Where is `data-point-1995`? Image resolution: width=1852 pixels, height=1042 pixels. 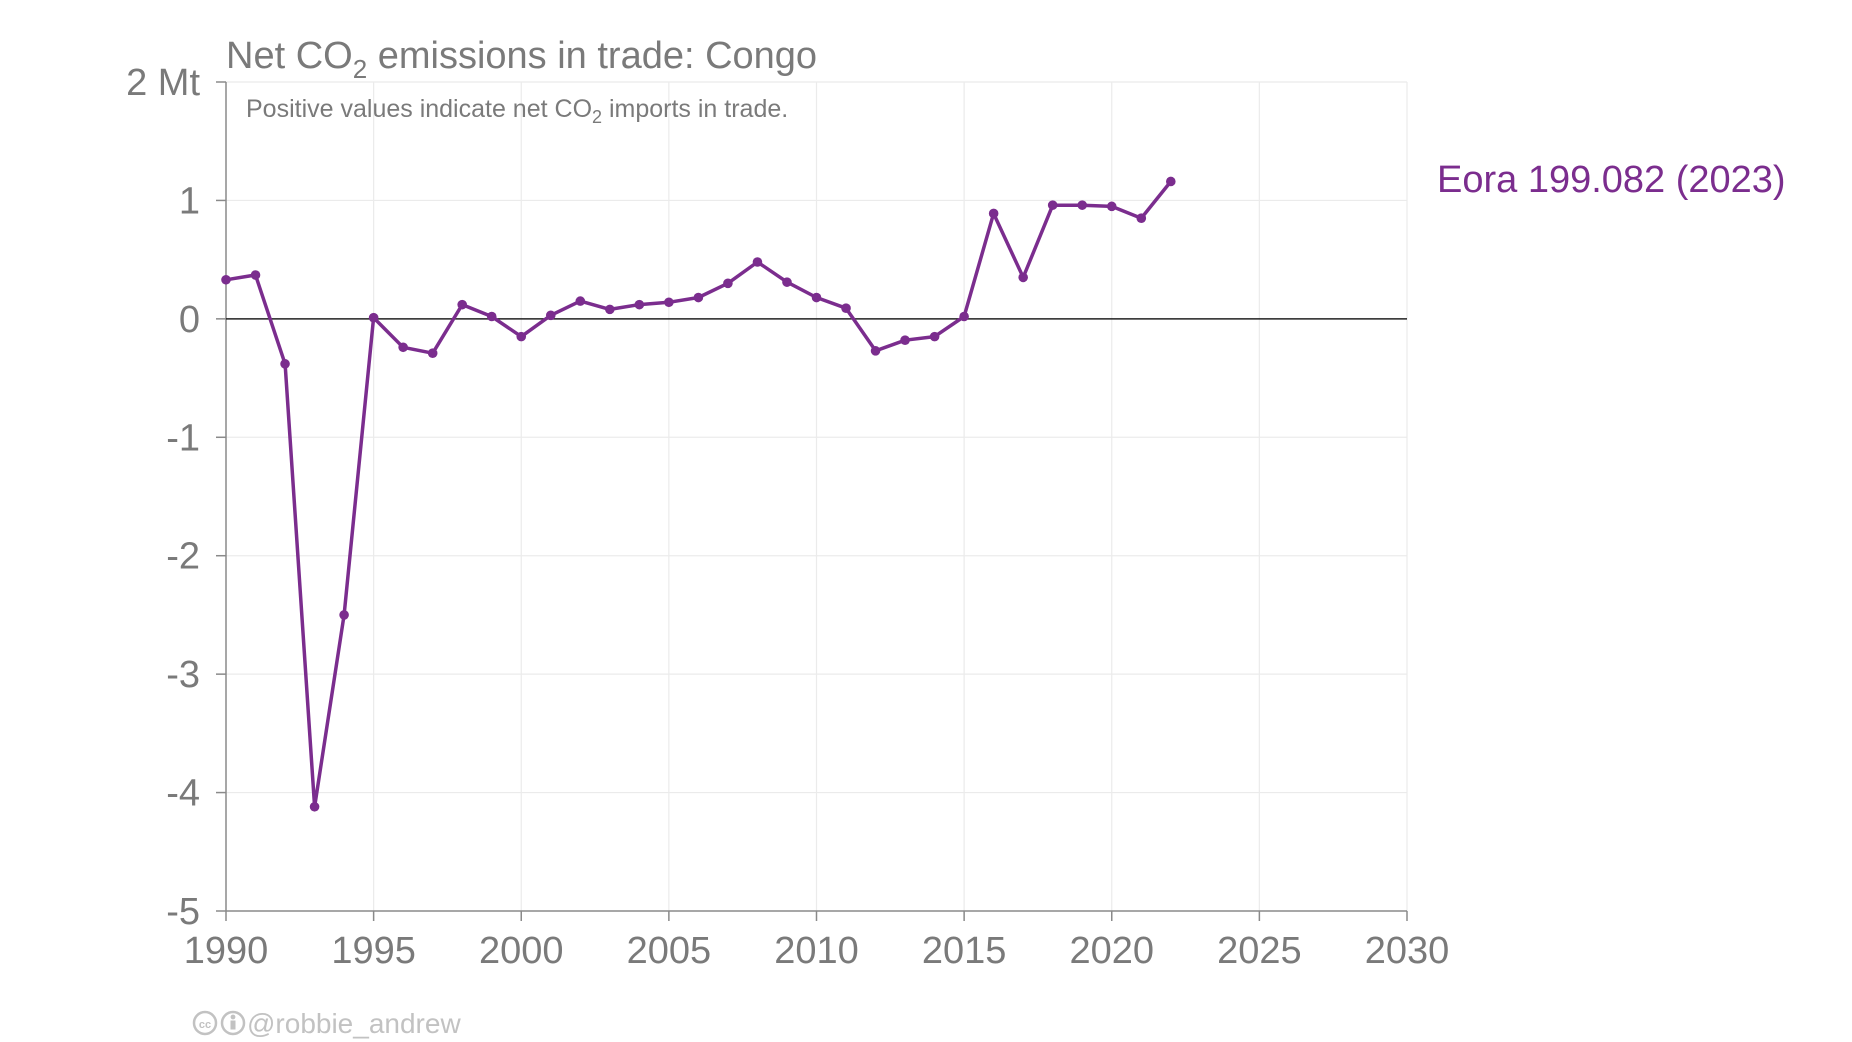
data-point-1995 is located at coordinates (373, 317).